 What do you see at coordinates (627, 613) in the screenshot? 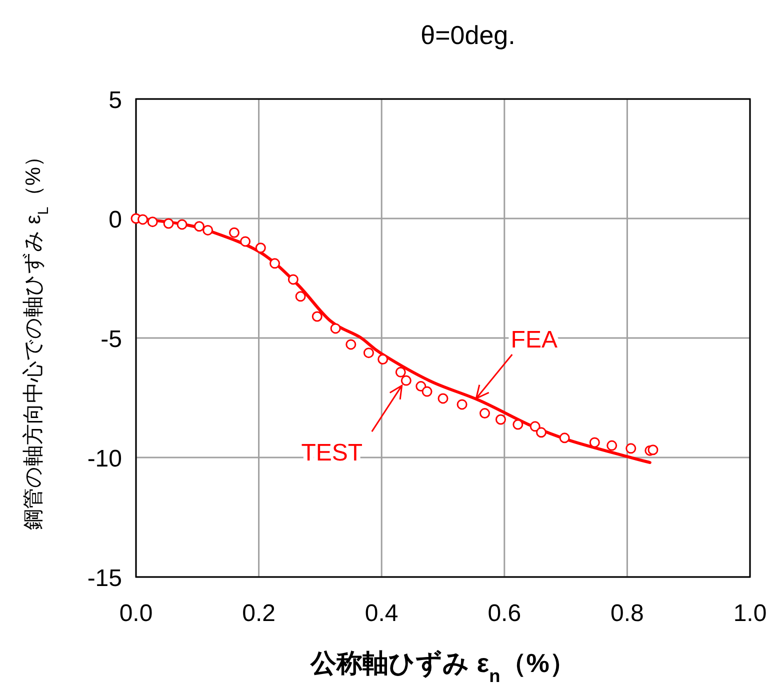
I see `x-tick-label: 0.8` at bounding box center [627, 613].